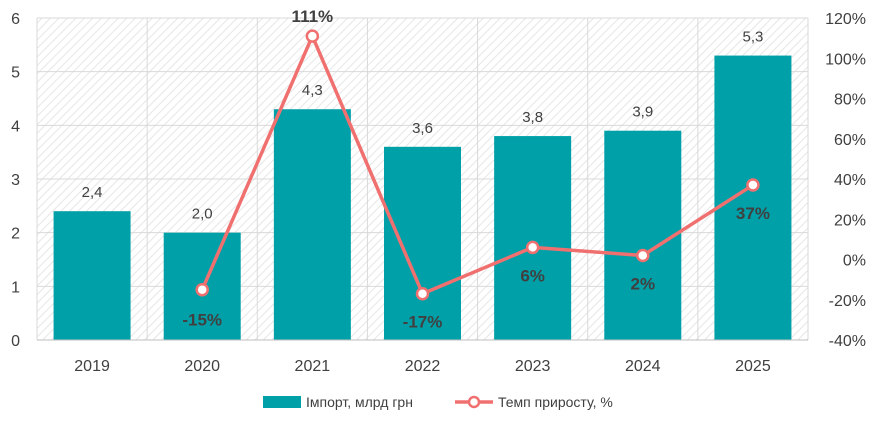  What do you see at coordinates (282, 402) in the screenshot?
I see `legend-swatch-bar` at bounding box center [282, 402].